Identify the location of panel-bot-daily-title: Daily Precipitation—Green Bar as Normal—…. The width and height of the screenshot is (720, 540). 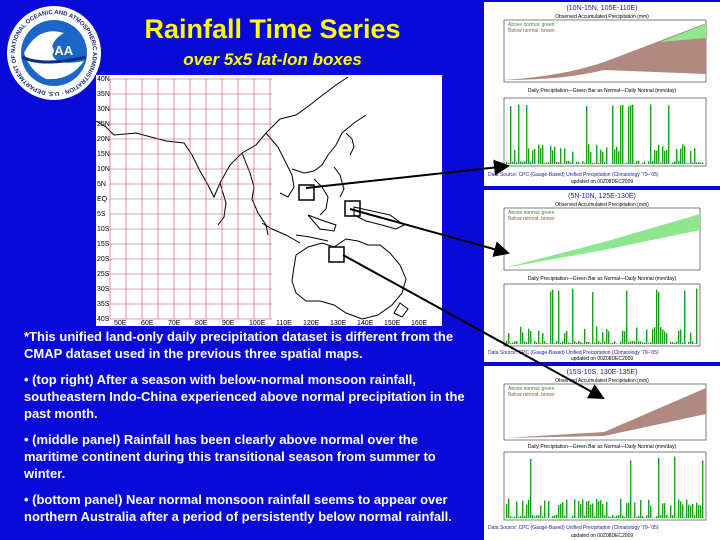
(602, 447).